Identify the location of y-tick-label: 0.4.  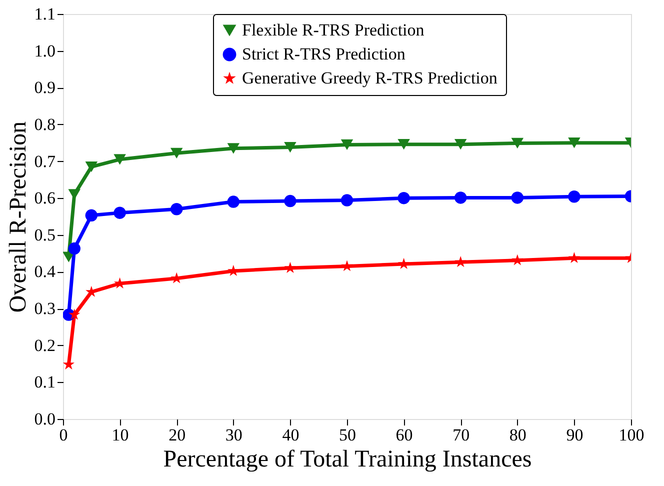
(45, 272).